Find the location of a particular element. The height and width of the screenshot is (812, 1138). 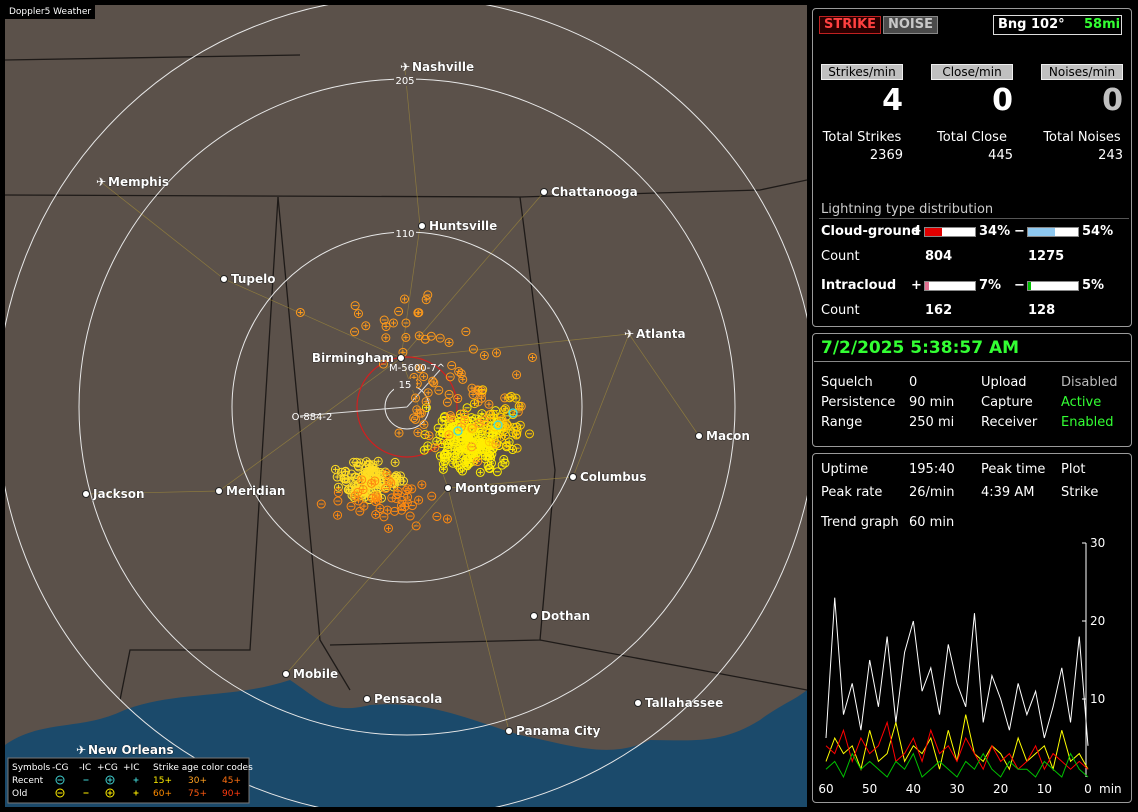

legend-text: Symbols is located at coordinates (31, 768).